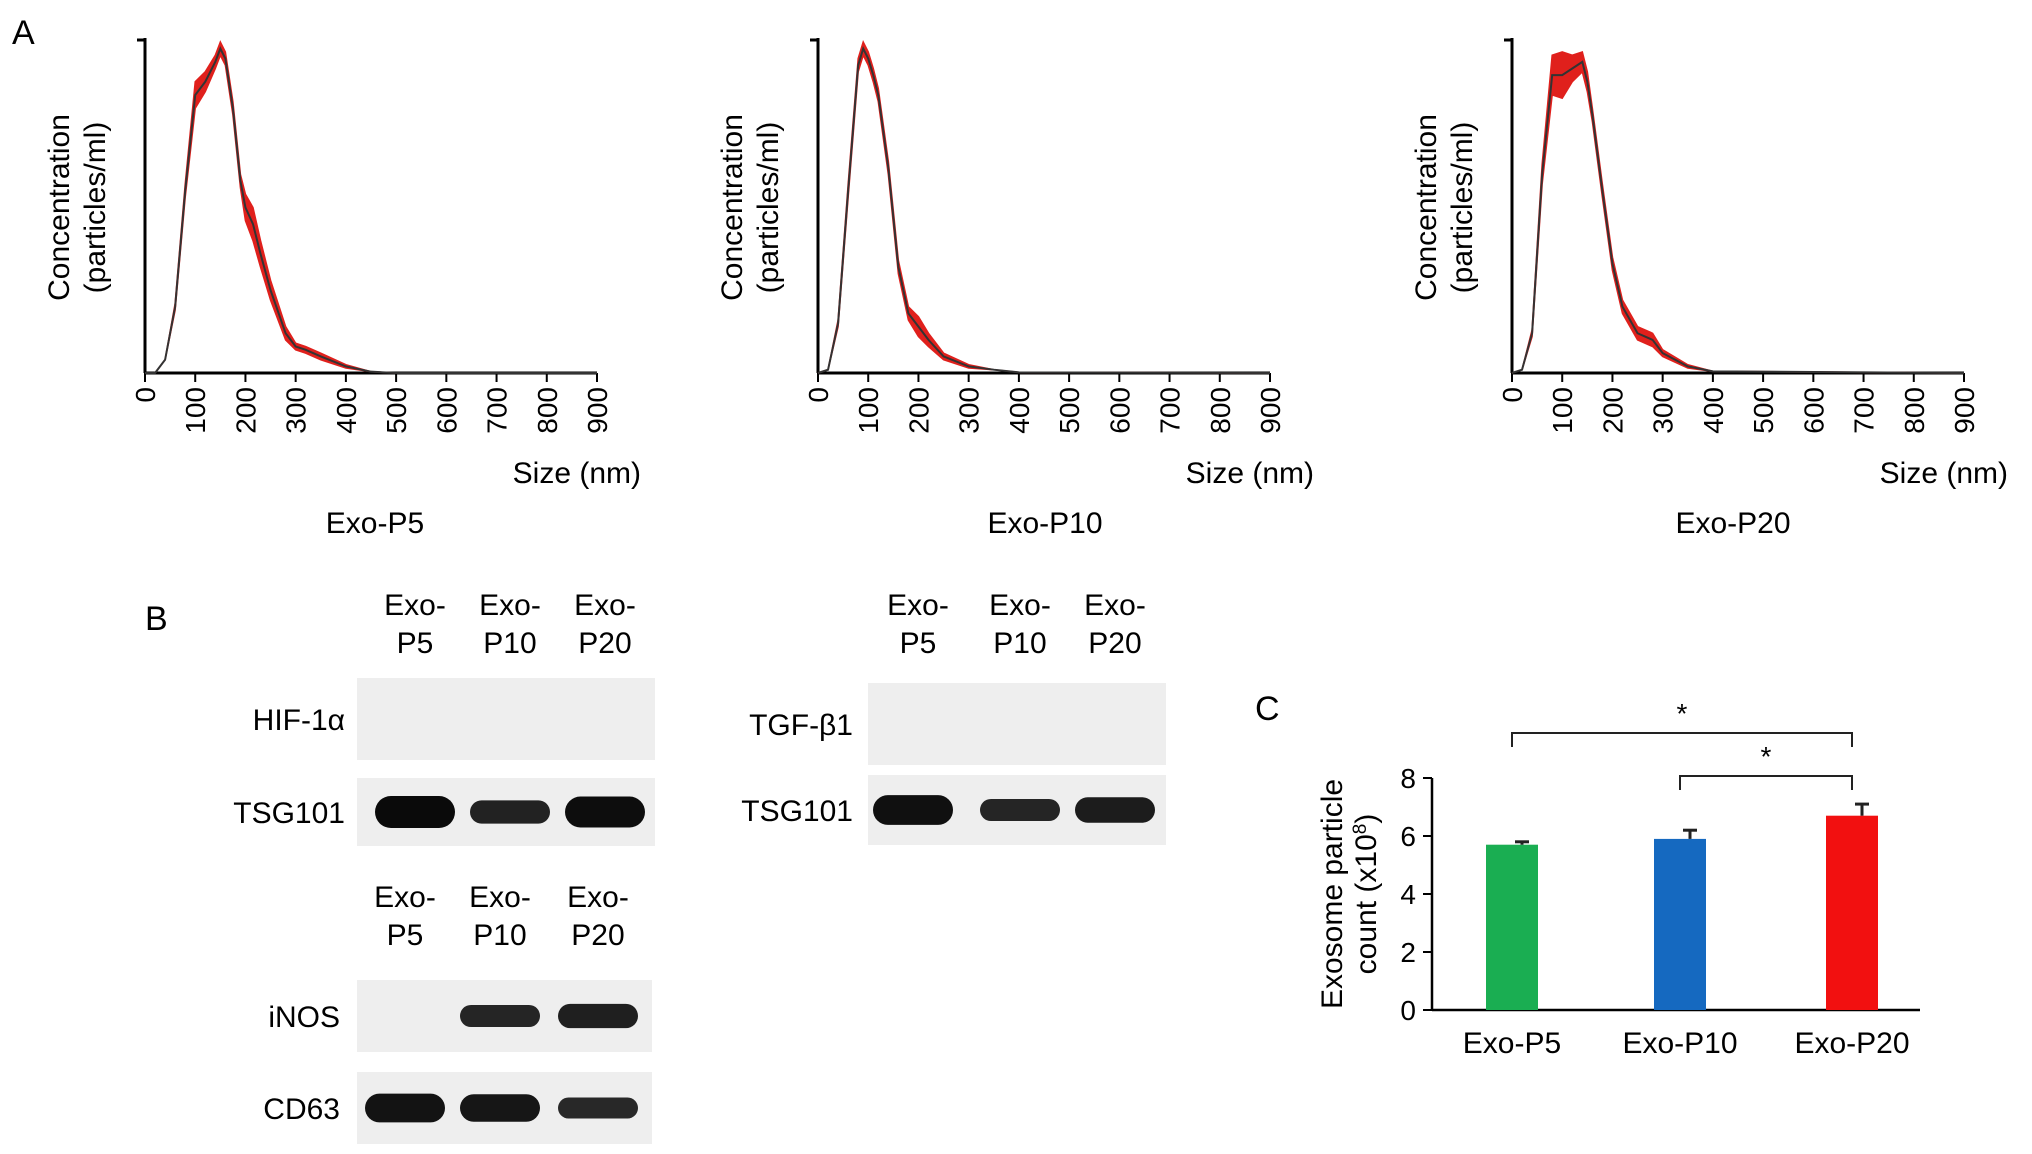 The image size is (2032, 1154). What do you see at coordinates (1512, 1043) in the screenshot?
I see `x-tick-label: Exo-P5` at bounding box center [1512, 1043].